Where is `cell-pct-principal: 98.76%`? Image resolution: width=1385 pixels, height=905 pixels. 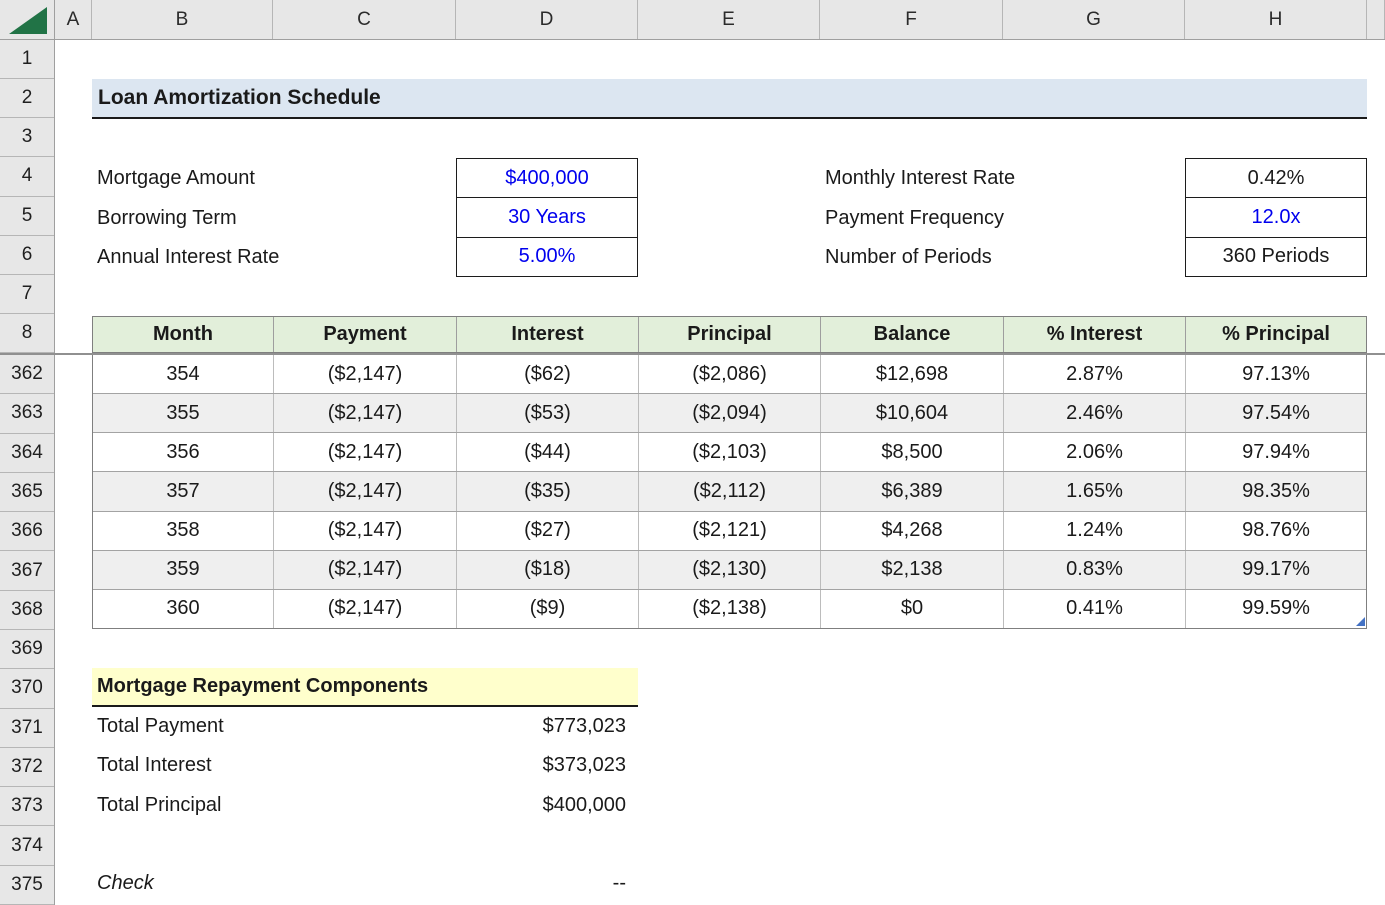
cell-pct-principal: 98.76% is located at coordinates (1276, 530).